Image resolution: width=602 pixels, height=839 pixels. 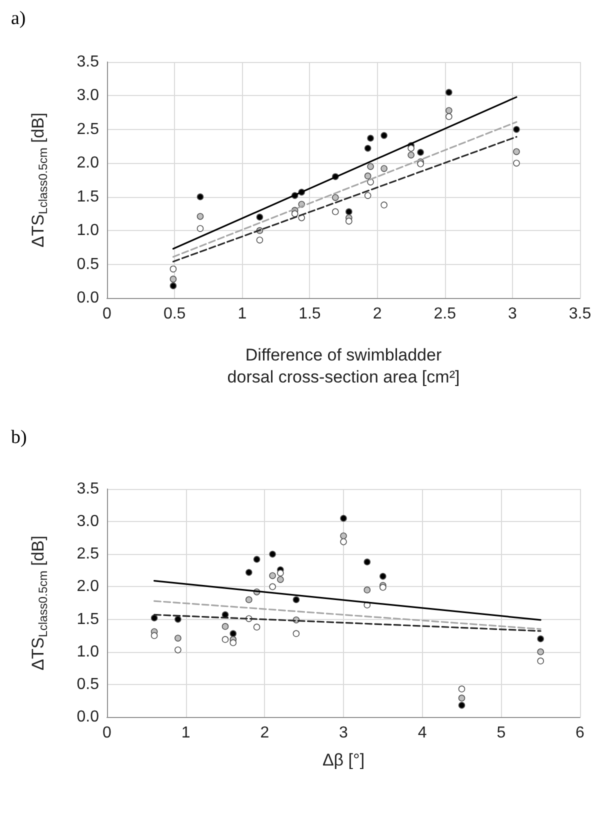 What do you see at coordinates (19, 437) in the screenshot?
I see `chart-title: b)` at bounding box center [19, 437].